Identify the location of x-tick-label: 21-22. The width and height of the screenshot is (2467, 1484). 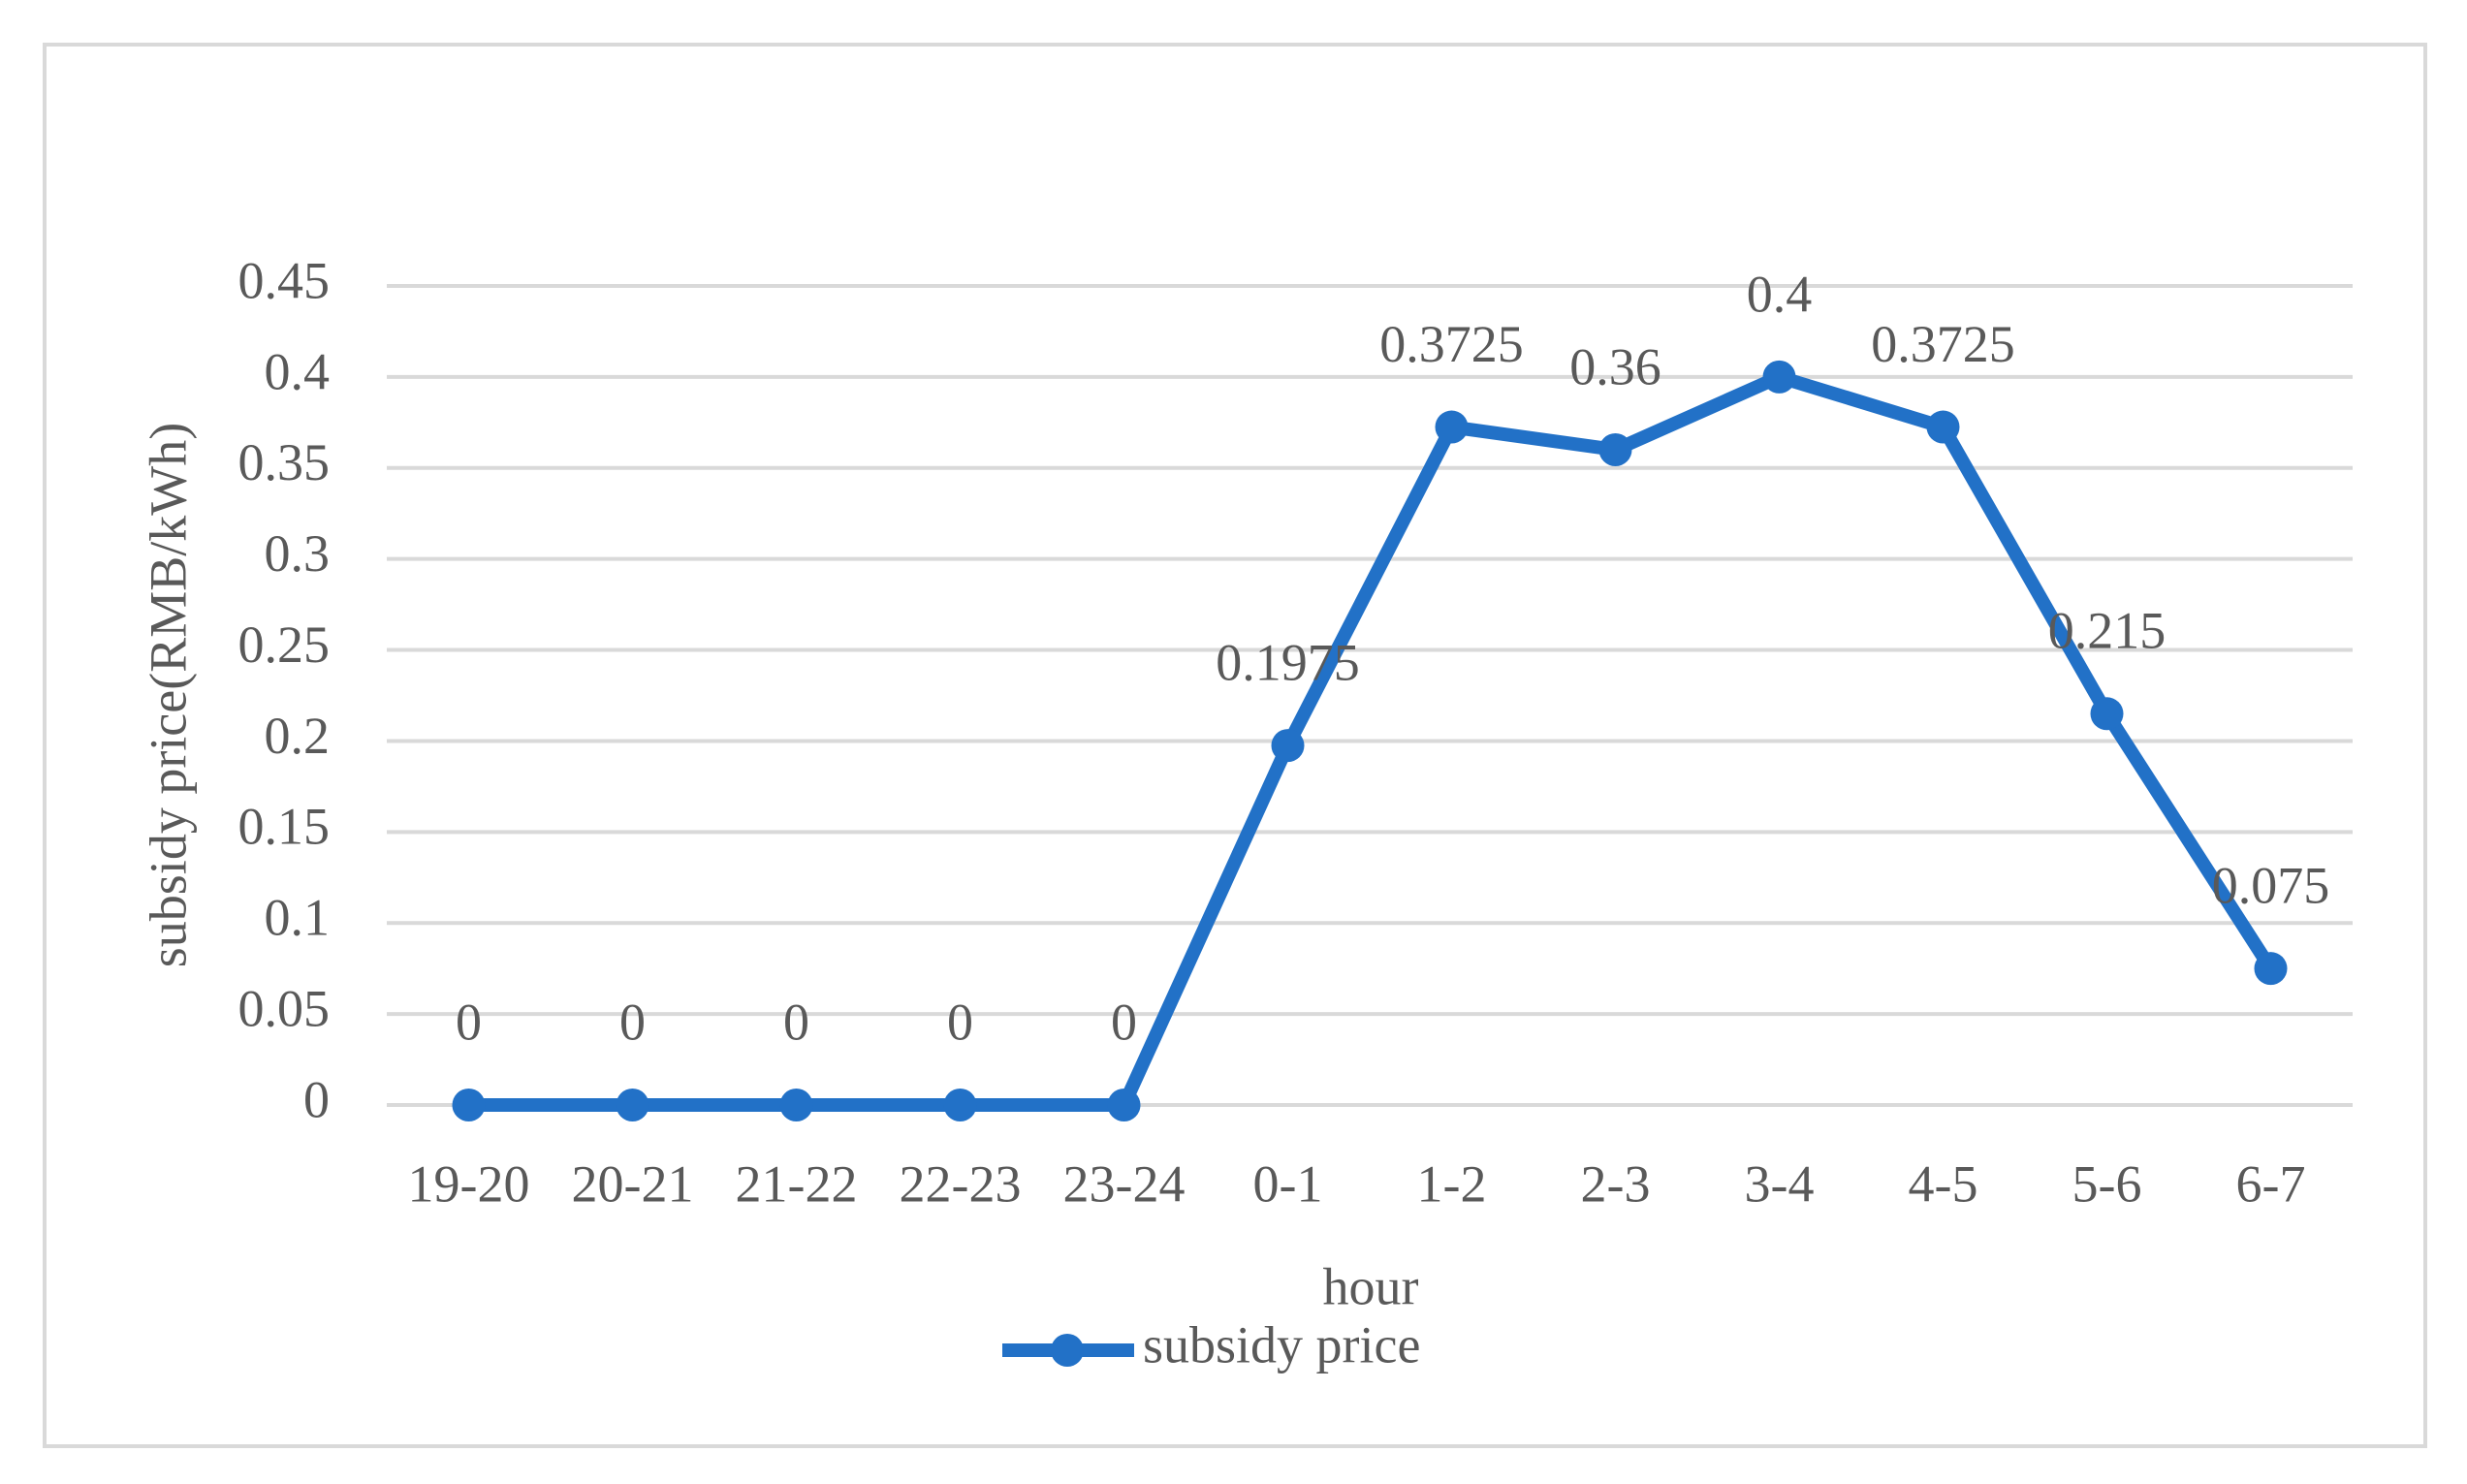
(797, 1184).